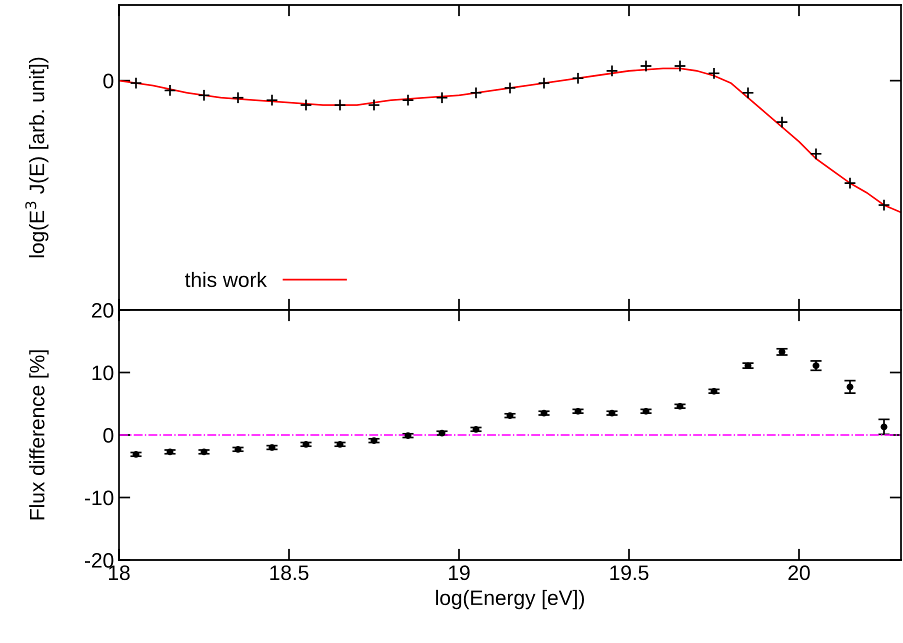 The height and width of the screenshot is (643, 903). Describe the element at coordinates (108, 435) in the screenshot. I see `y-tick-label: 0` at that location.